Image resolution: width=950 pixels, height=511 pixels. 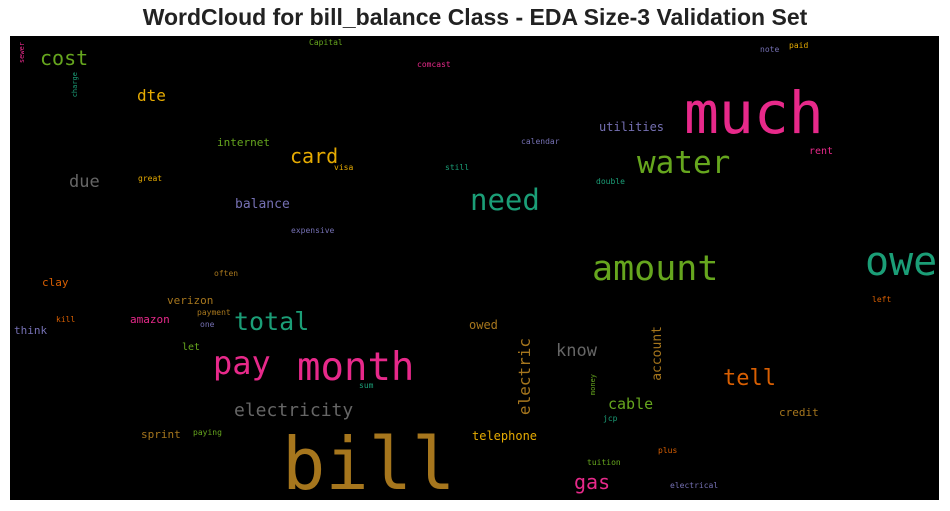 What do you see at coordinates (576, 351) in the screenshot?
I see `word-know: know` at bounding box center [576, 351].